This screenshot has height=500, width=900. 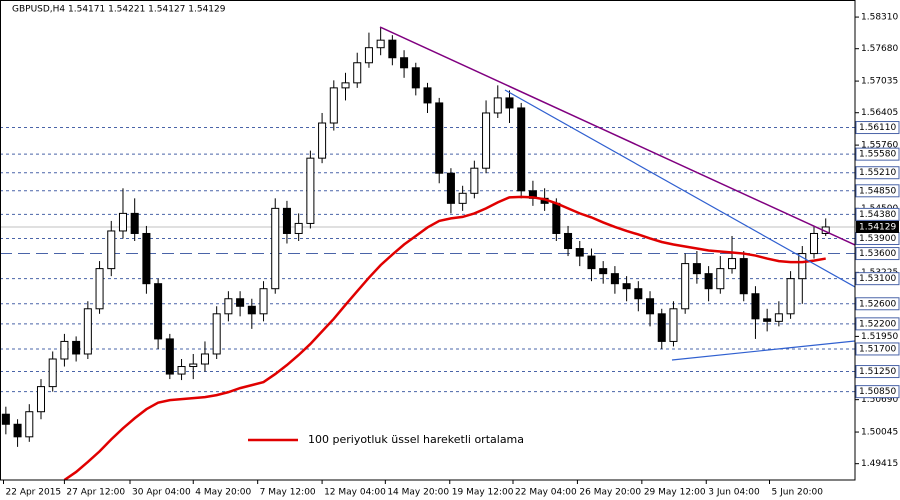 What do you see at coordinates (161, 493) in the screenshot?
I see `x-tick-label: 30 Apr 04:00` at bounding box center [161, 493].